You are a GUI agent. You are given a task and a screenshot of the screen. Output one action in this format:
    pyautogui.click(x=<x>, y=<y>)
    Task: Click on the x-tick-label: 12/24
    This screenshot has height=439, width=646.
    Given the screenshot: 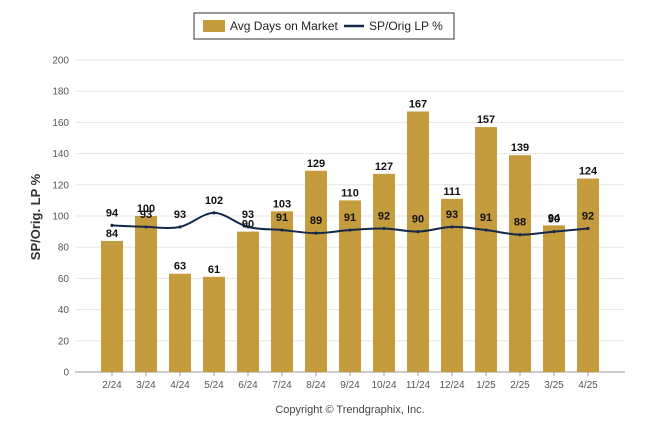 What is the action you would take?
    pyautogui.click(x=451, y=385)
    